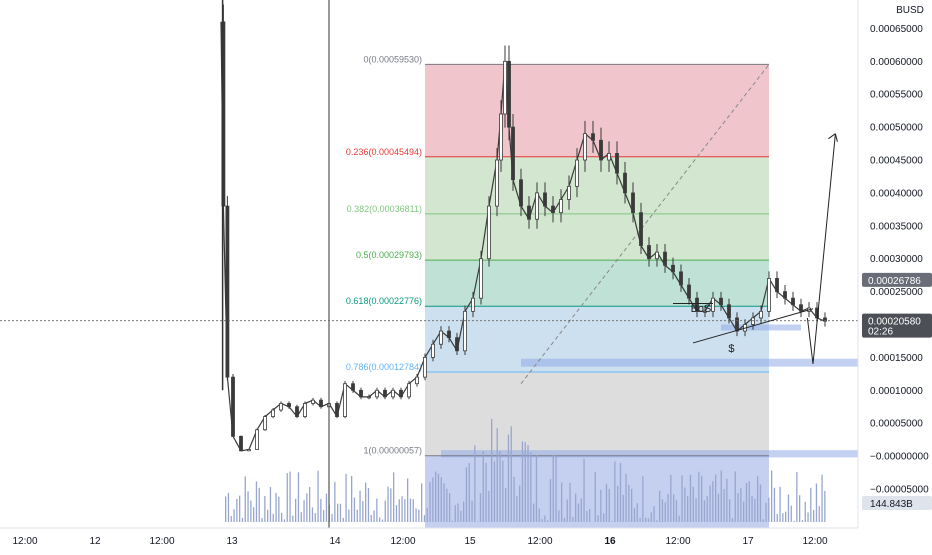 The width and height of the screenshot is (932, 555). What do you see at coordinates (896, 161) in the screenshot?
I see `y-tick-label: 0.00045000` at bounding box center [896, 161].